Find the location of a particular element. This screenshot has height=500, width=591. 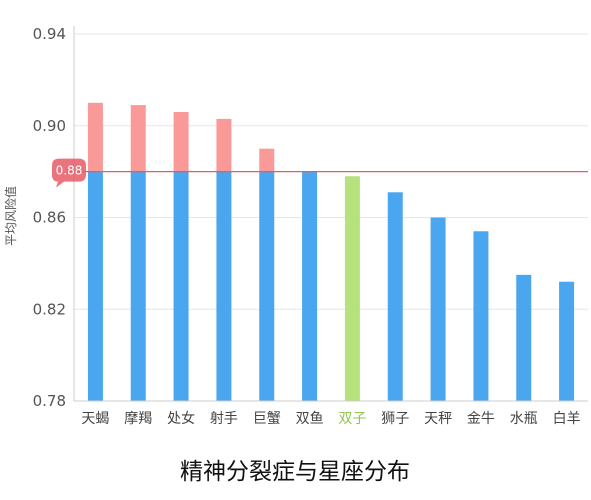

x-tick-label: 天蝎 is located at coordinates (95, 419).